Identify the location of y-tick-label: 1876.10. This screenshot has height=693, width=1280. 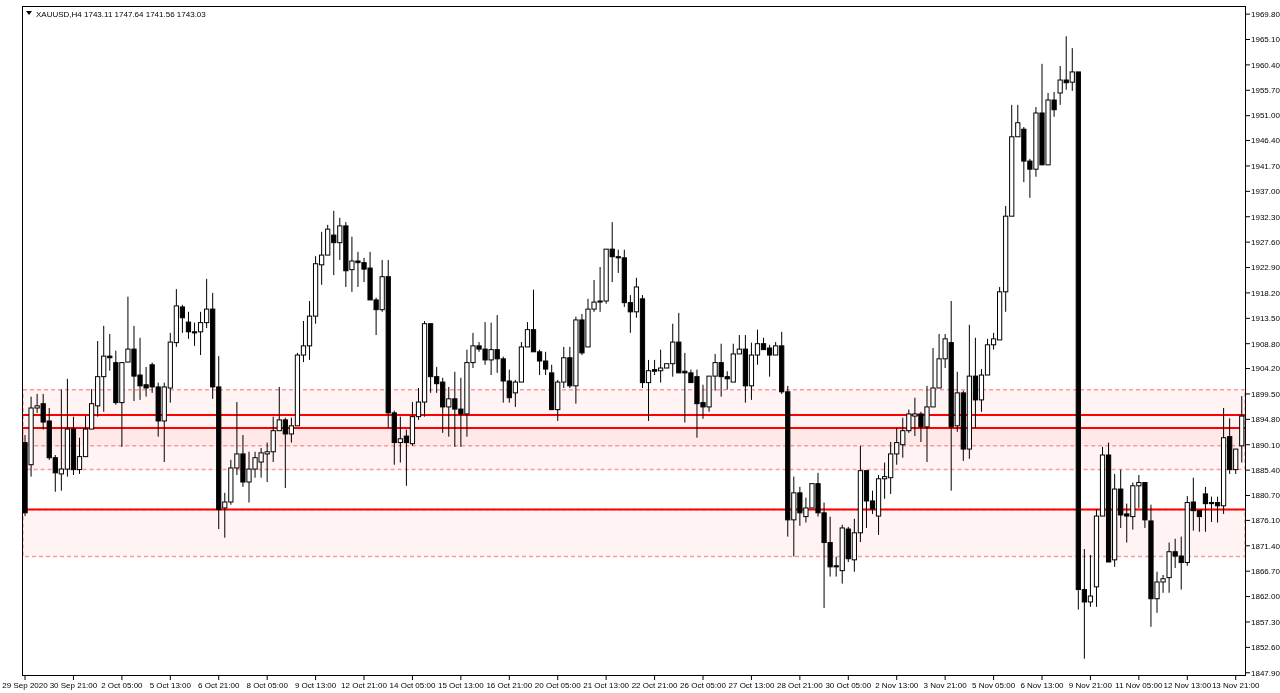
(1265, 521).